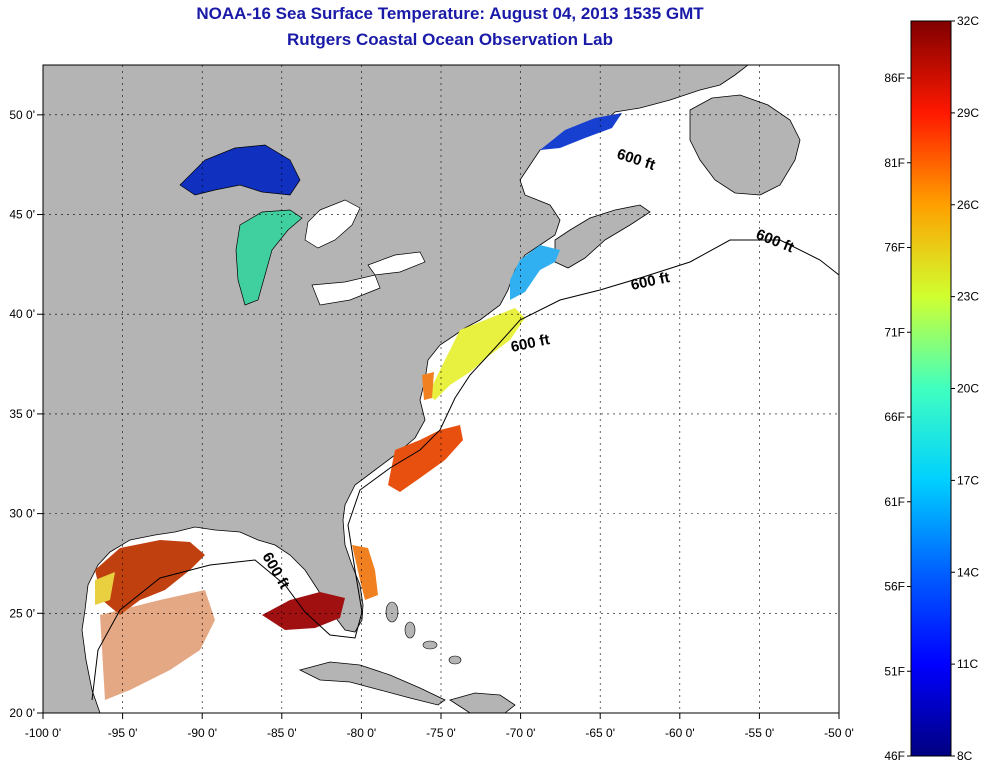  Describe the element at coordinates (839, 733) in the screenshot. I see `x-tick-label: -50 0'` at that location.